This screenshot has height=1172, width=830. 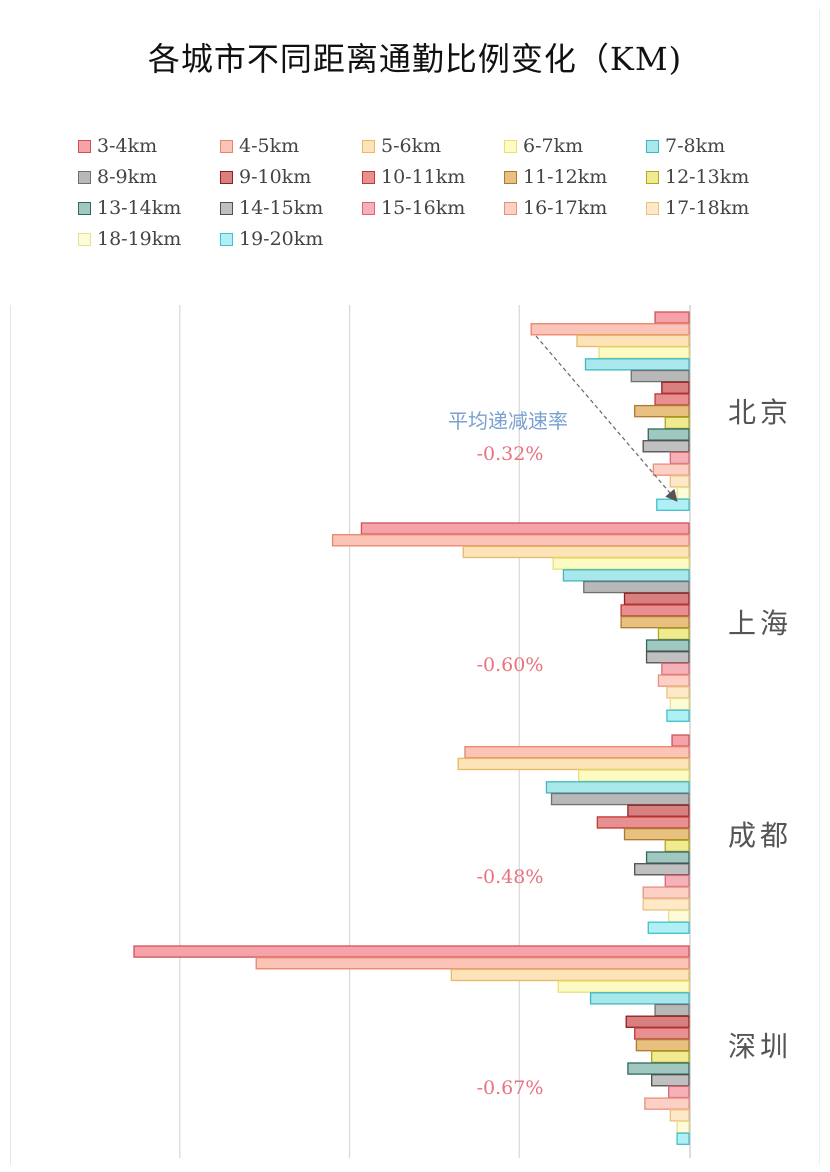 I want to click on legend-item: 12-13km, so click(x=697, y=177).